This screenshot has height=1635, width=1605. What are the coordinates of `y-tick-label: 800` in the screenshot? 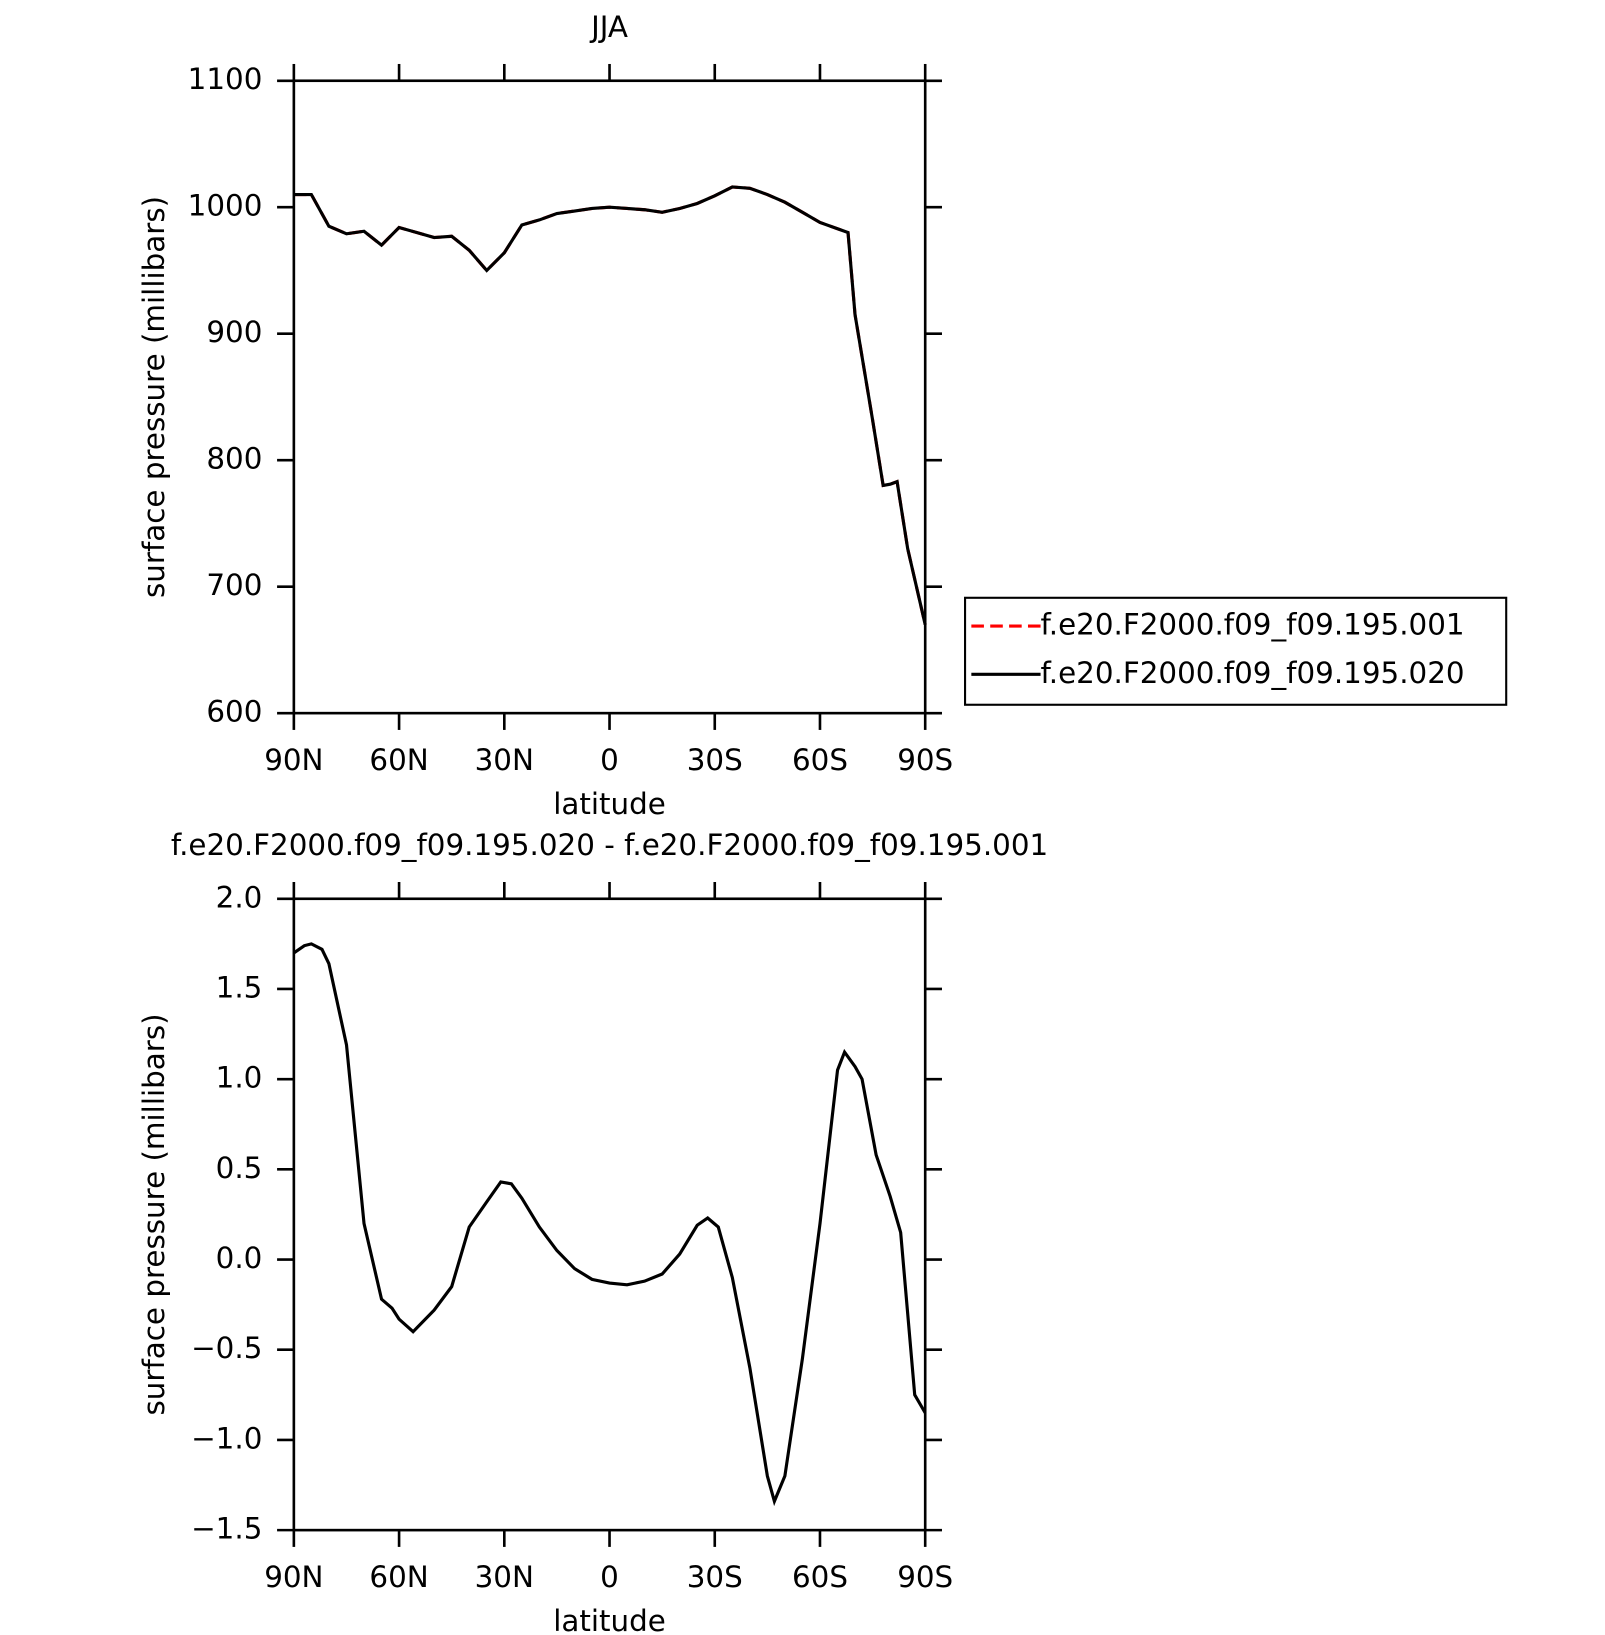 It's located at (234, 459).